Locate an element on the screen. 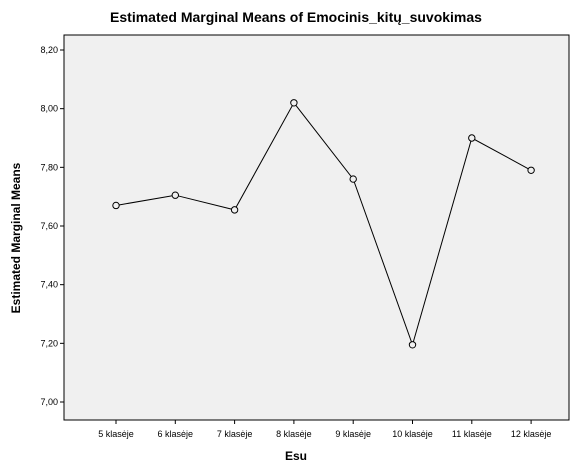  y-tick-label: 7,00 is located at coordinates (49, 402).